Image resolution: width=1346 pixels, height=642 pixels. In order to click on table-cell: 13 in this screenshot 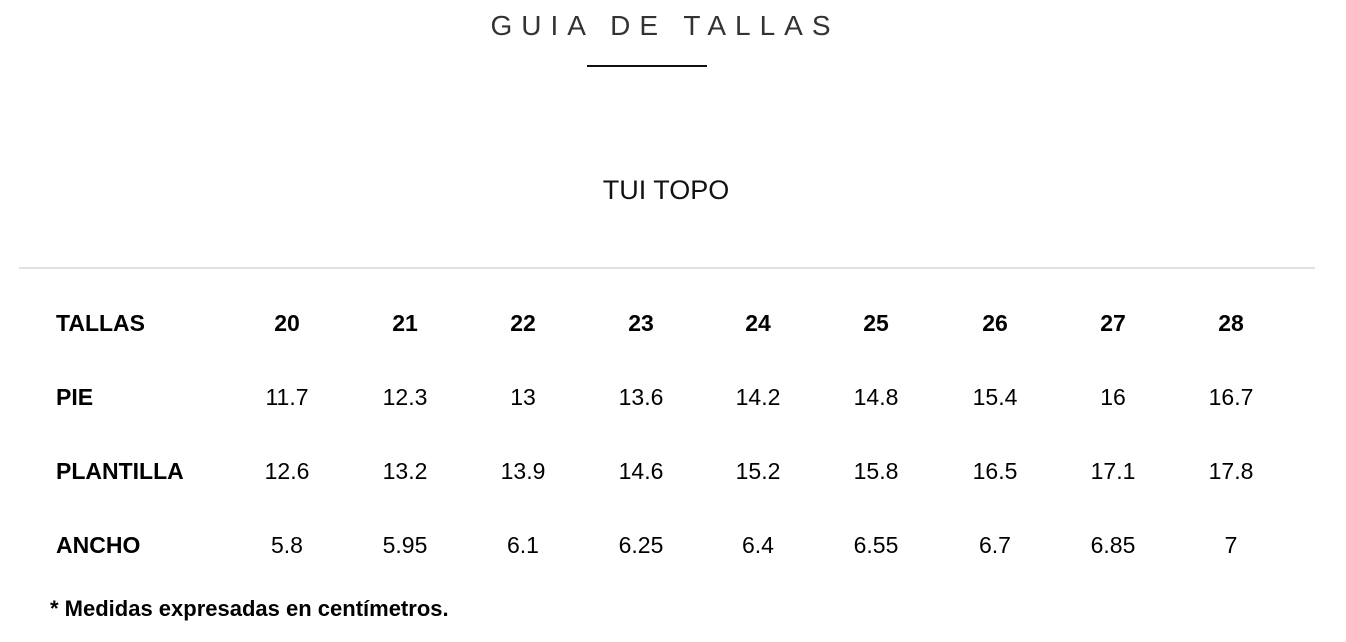, I will do `click(523, 397)`.